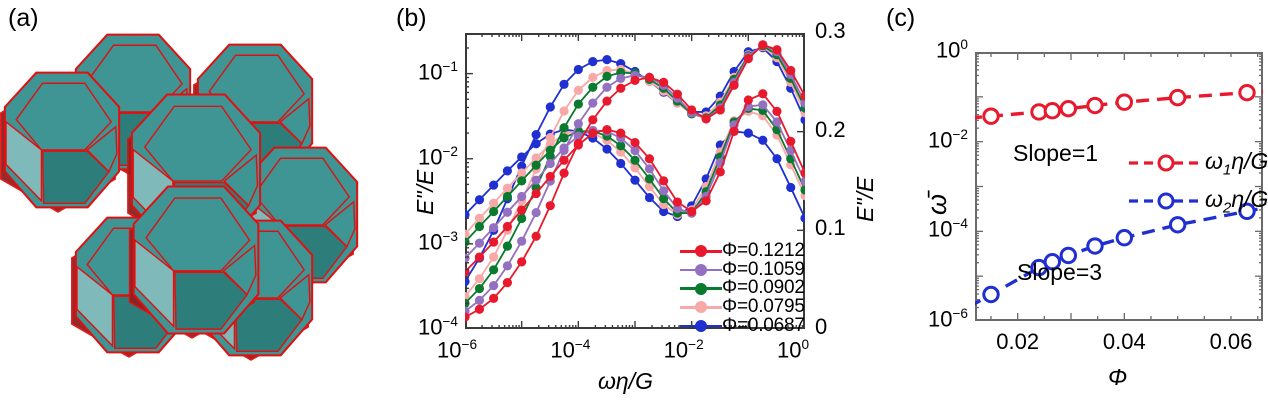 Image resolution: width=1268 pixels, height=405 pixels. I want to click on kelvin-cell, so click(194, 262).